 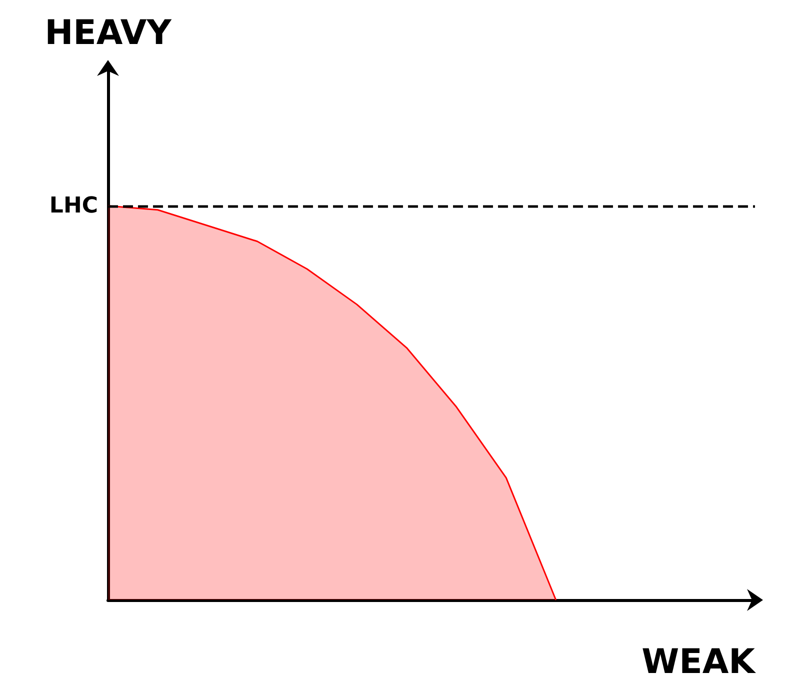 What do you see at coordinates (108, 33) in the screenshot?
I see `y-axis-title: HEAVY` at bounding box center [108, 33].